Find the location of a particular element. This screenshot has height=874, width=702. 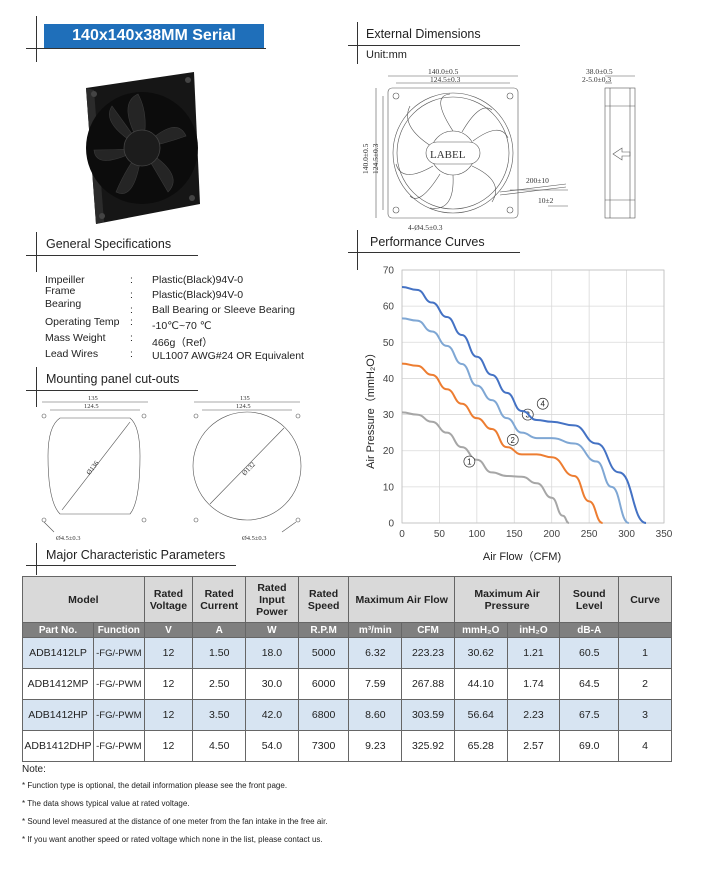

series-label-2: 2 is located at coordinates (513, 440).